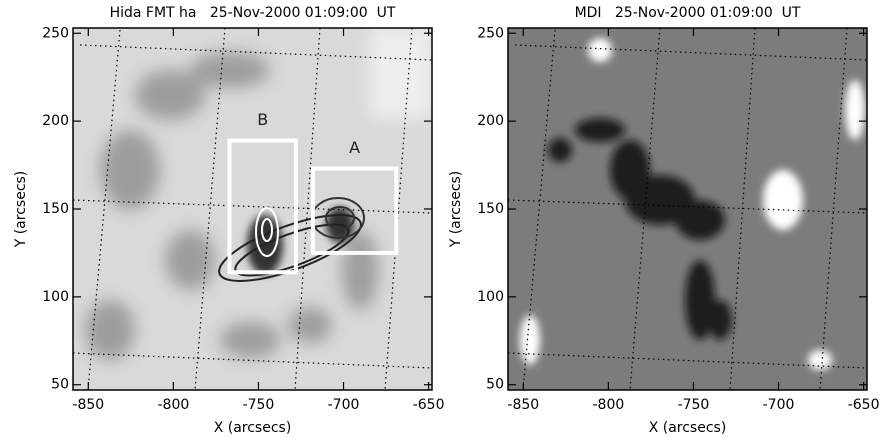  What do you see at coordinates (688, 13) in the screenshot?
I see `chart-title: MDI 25-Nov-2000 01:09:00 UT` at bounding box center [688, 13].